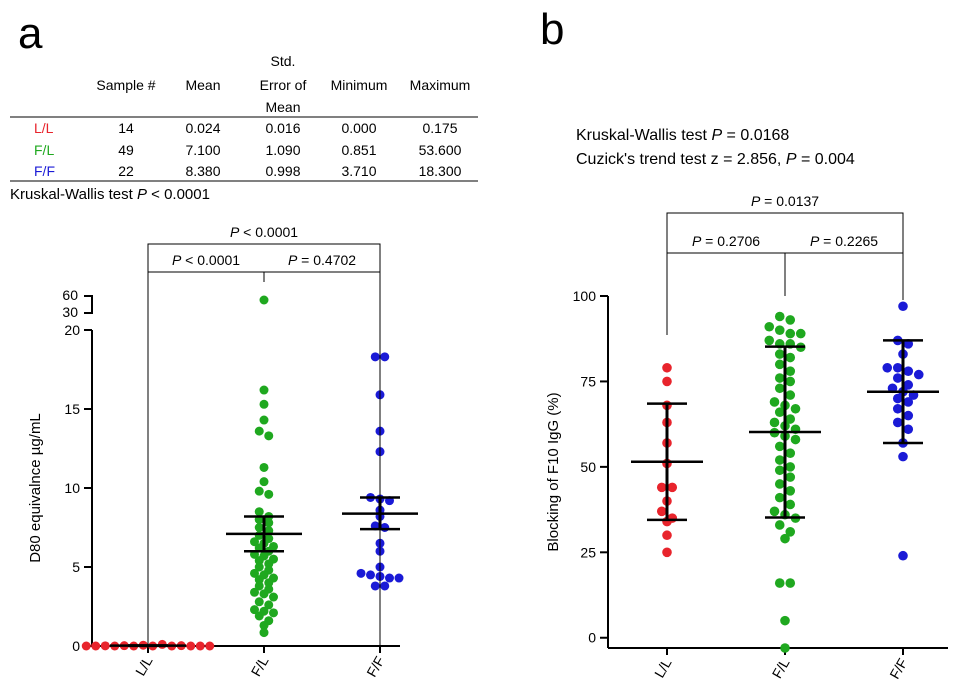 This screenshot has width=953, height=685. I want to click on cell: 18.300, so click(440, 171).